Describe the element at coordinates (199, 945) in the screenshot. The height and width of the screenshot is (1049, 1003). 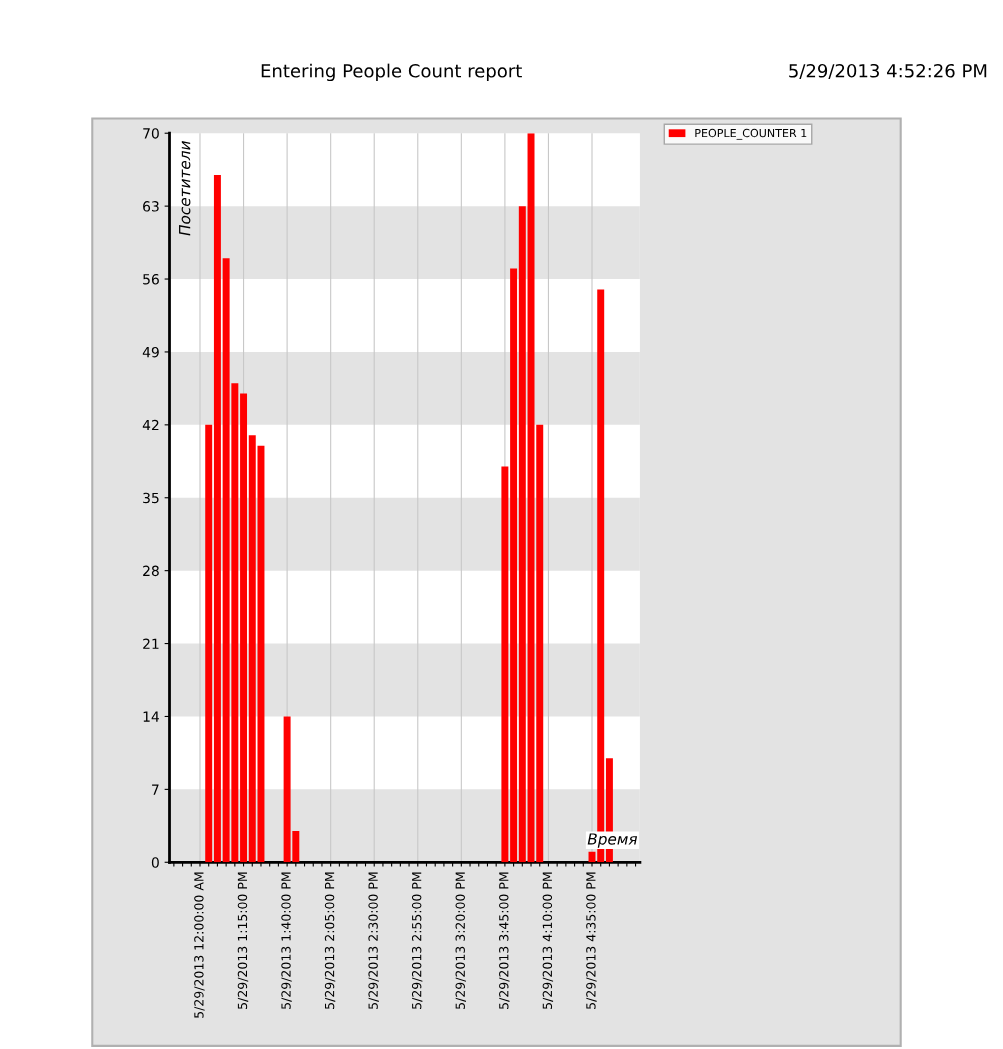
I see `x-tick-label: 5/29/2013 12:00:00 AM` at that location.